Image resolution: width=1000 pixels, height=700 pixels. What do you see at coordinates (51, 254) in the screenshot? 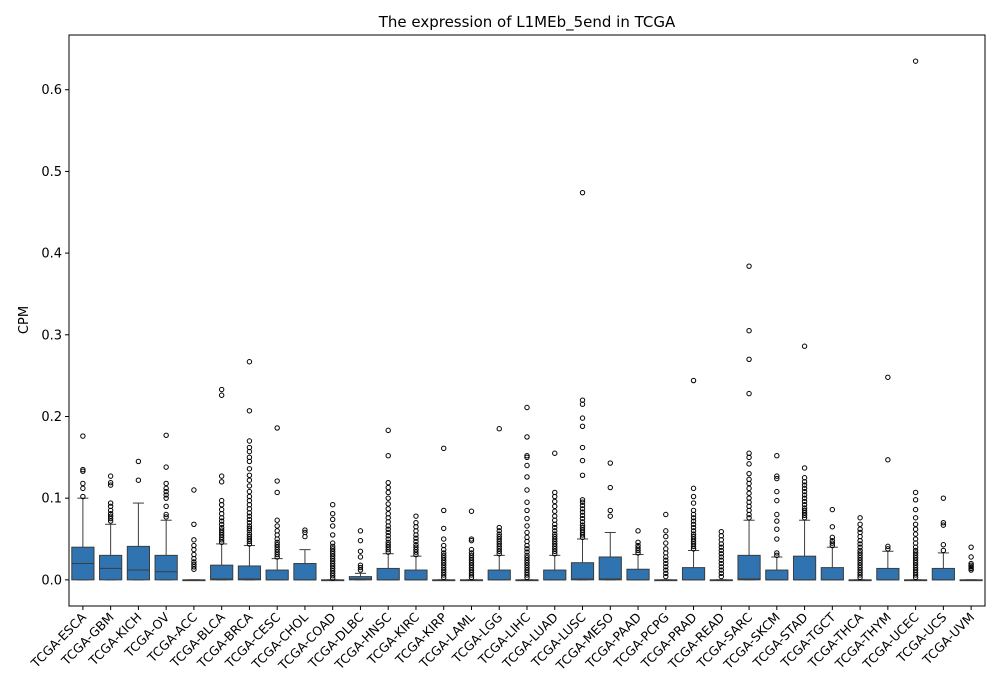
I see `y-tick-label: 0.4` at bounding box center [51, 254].